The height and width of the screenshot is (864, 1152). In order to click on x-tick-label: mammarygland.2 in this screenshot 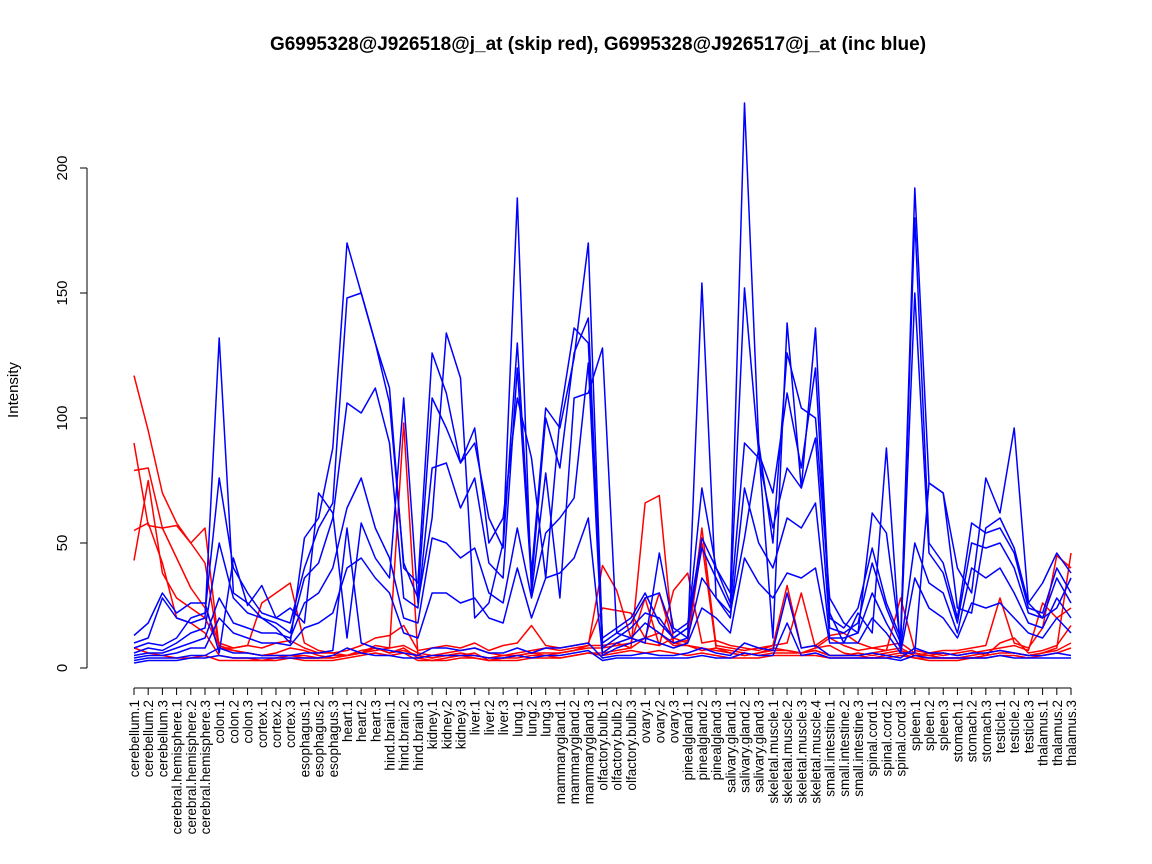, I will do `click(574, 752)`.